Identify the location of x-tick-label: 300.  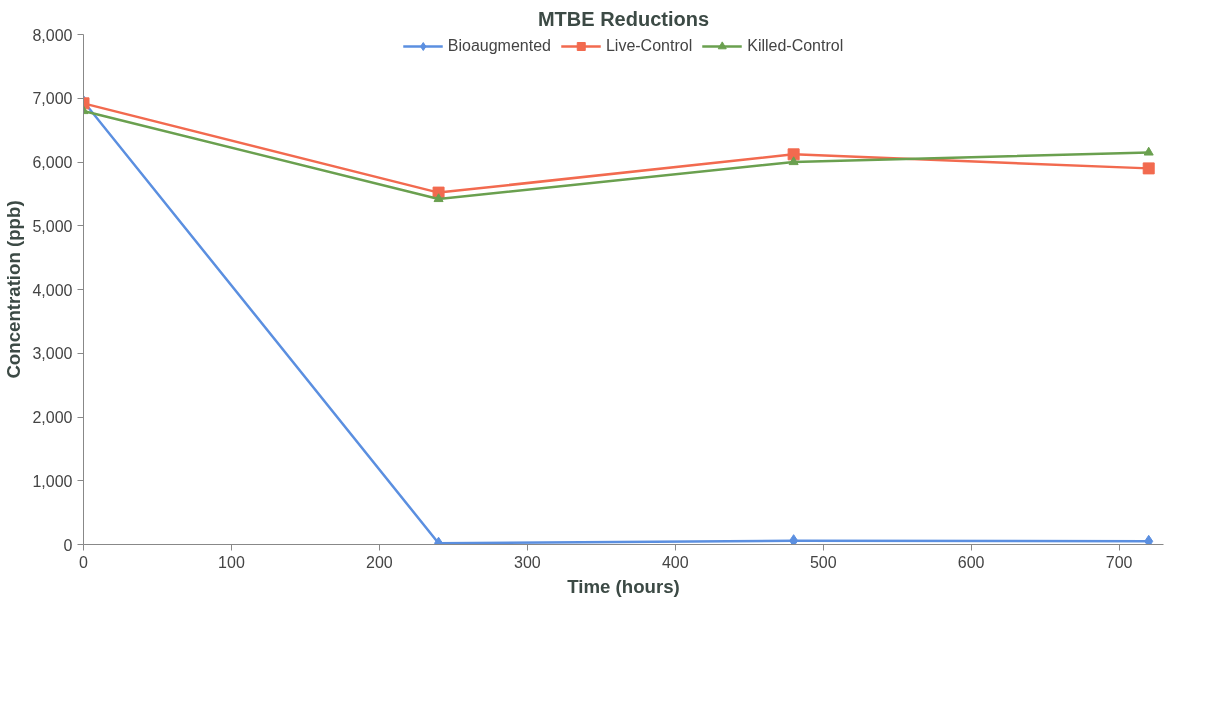
(527, 562).